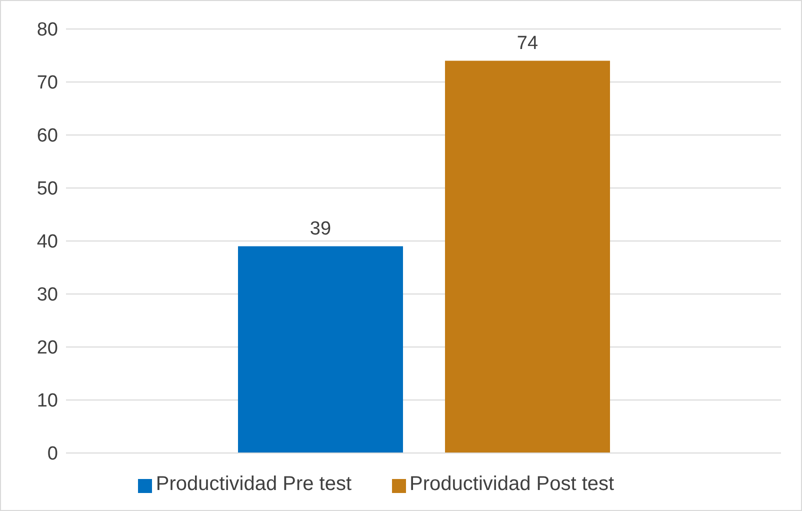  What do you see at coordinates (47, 83) in the screenshot?
I see `y-tick-label: 70` at bounding box center [47, 83].